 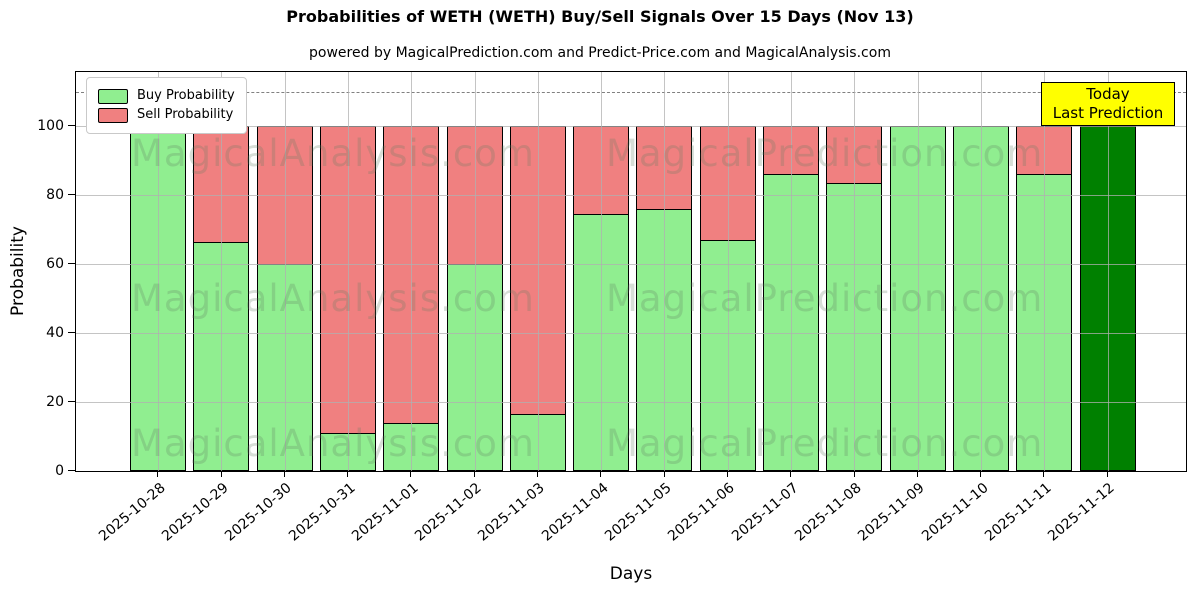 What do you see at coordinates (55, 264) in the screenshot?
I see `y-tick-label: 60` at bounding box center [55, 264].